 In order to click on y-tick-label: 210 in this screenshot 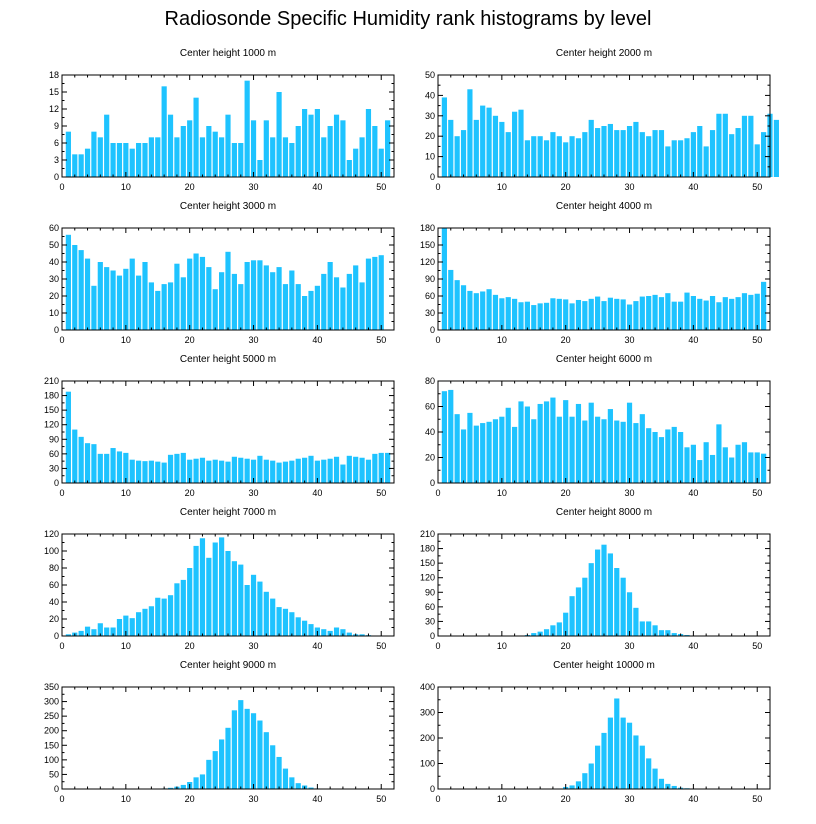, I will do `click(427, 534)`.